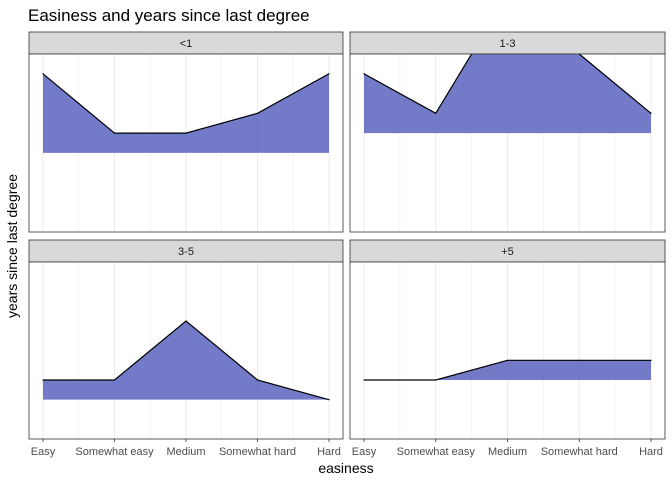 The width and height of the screenshot is (672, 480). I want to click on ribbon-area, so click(507, 370).